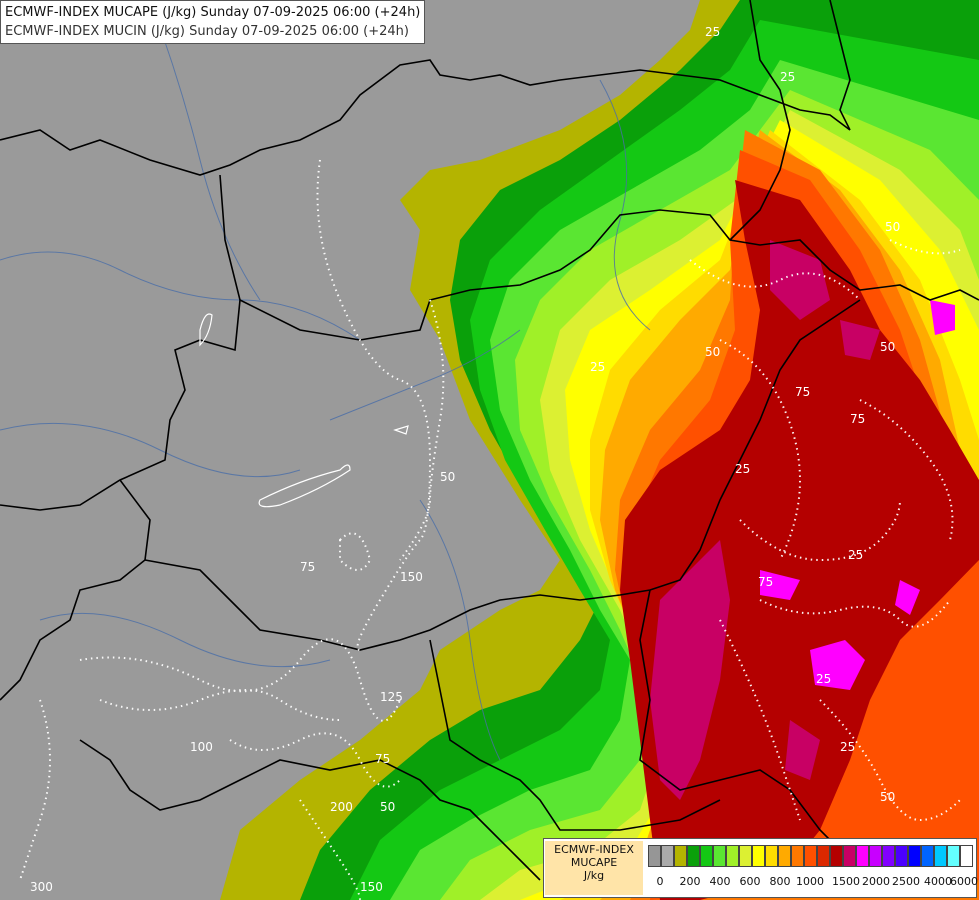 This screenshot has width=979, height=900. Describe the element at coordinates (594, 849) in the screenshot. I see `legend-line-model: ECMWF-INDEX` at that location.